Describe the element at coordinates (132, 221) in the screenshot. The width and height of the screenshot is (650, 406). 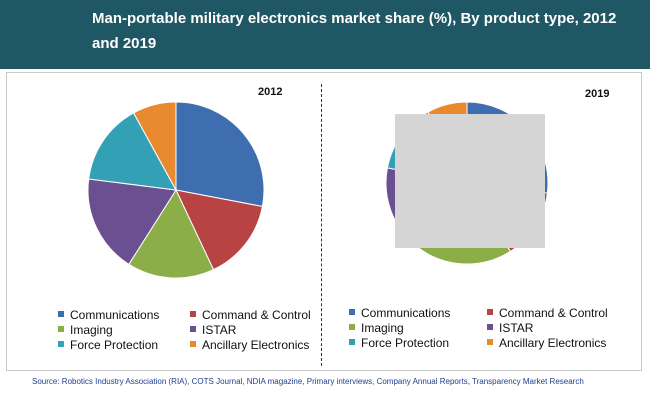
I see `pie-slice-2012-istar` at that location.